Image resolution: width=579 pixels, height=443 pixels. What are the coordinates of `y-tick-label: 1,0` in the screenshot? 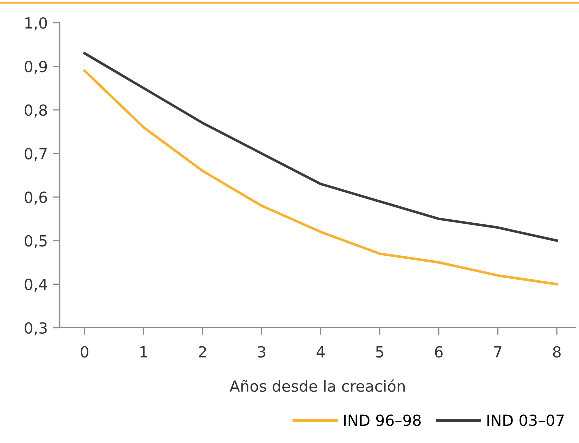 It's located at (37, 24).